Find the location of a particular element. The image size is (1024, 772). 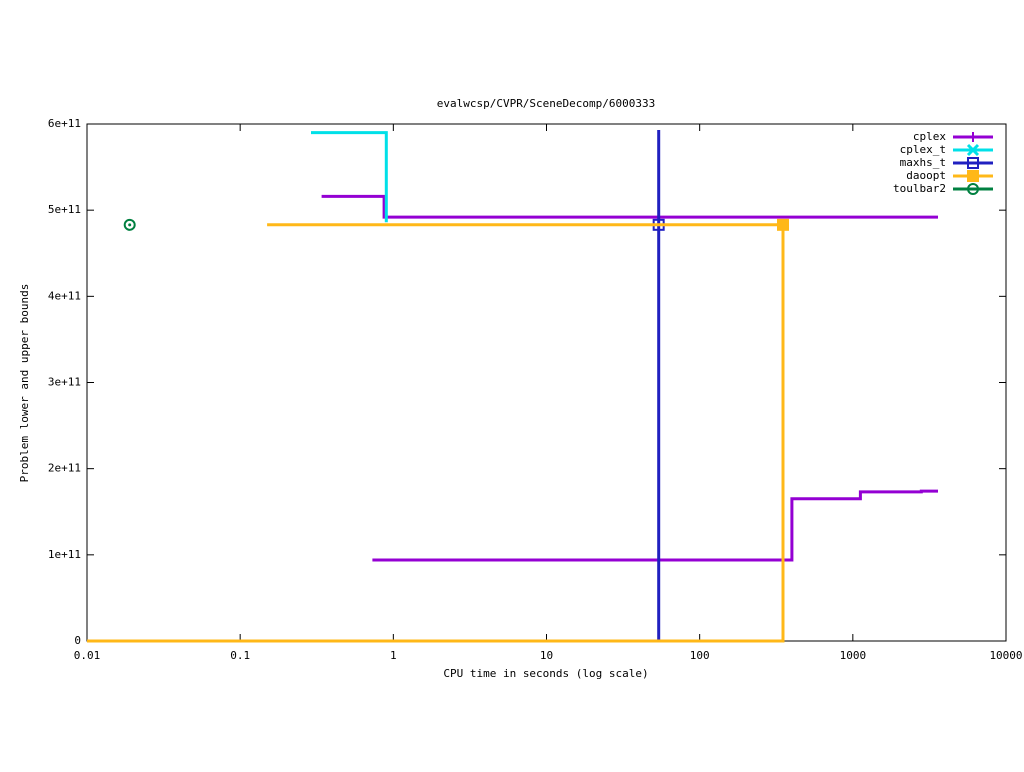

x-tick-label: 0.1 is located at coordinates (240, 655).